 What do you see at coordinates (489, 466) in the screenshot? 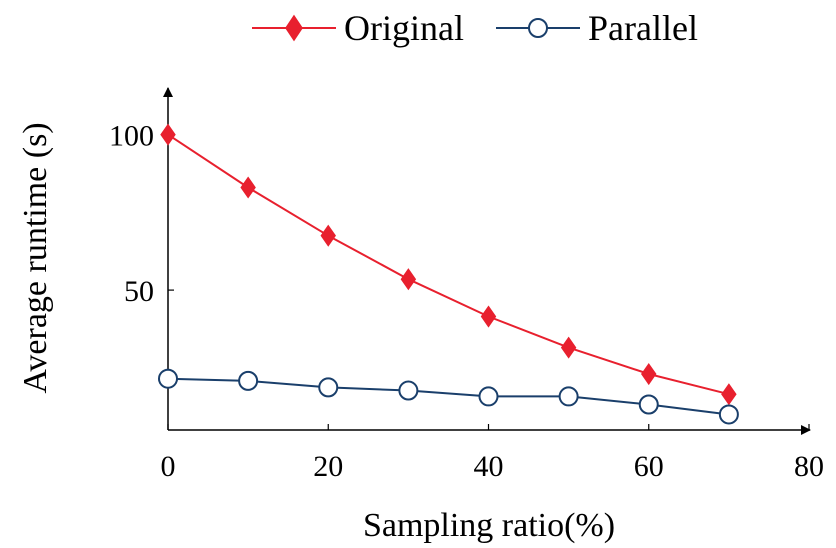
I see `x-tick-label: 40` at bounding box center [489, 466].